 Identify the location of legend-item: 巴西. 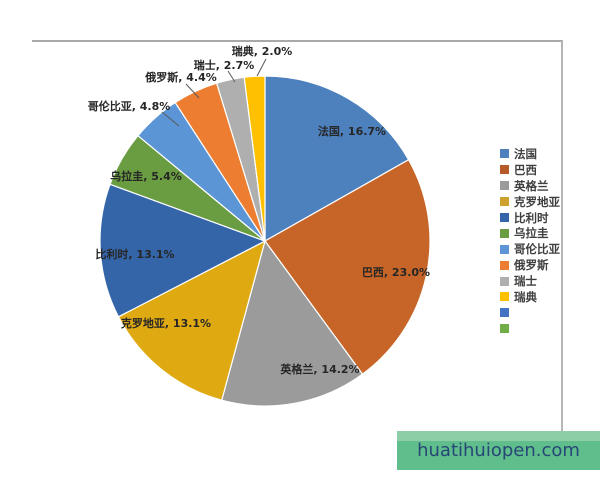
(530, 170).